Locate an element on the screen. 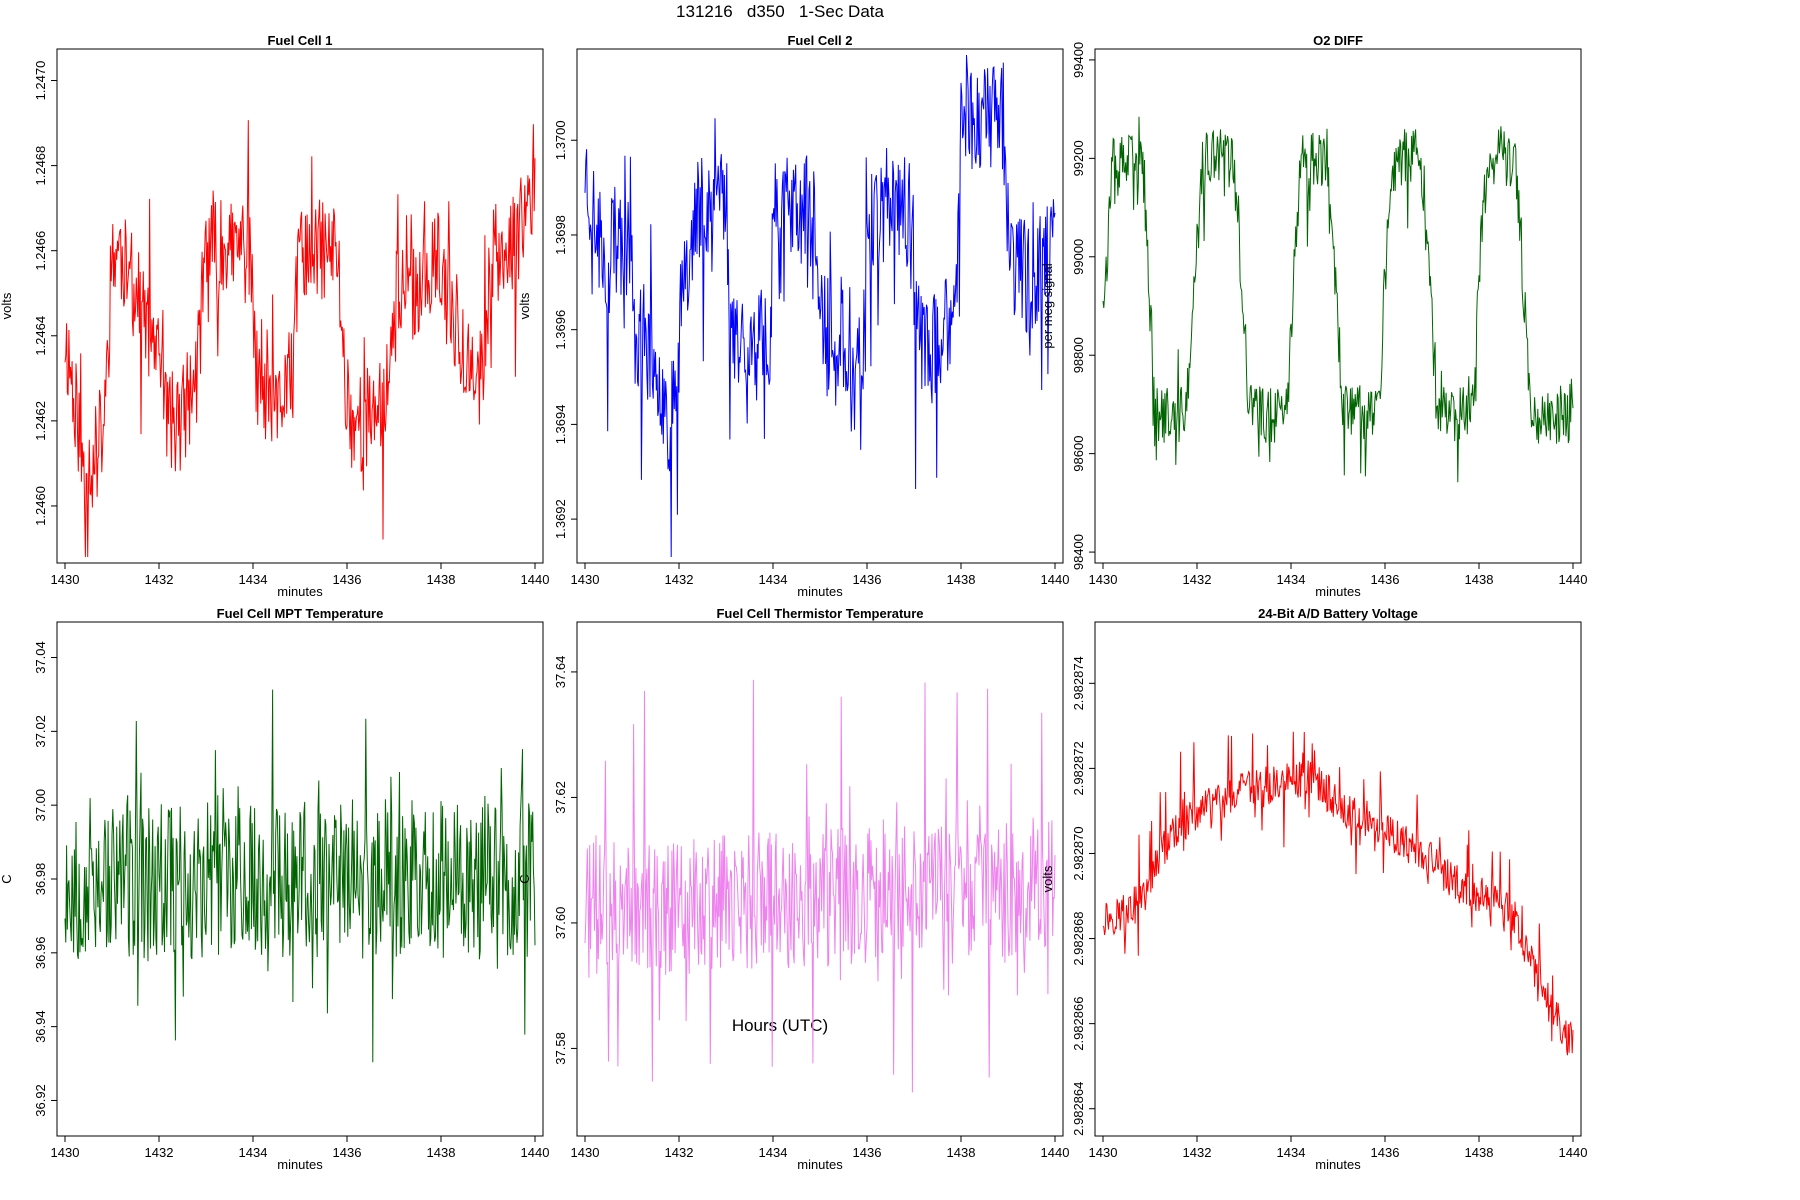 This screenshot has height=1200, width=1800. y-tick-label: 98400 is located at coordinates (1078, 552).